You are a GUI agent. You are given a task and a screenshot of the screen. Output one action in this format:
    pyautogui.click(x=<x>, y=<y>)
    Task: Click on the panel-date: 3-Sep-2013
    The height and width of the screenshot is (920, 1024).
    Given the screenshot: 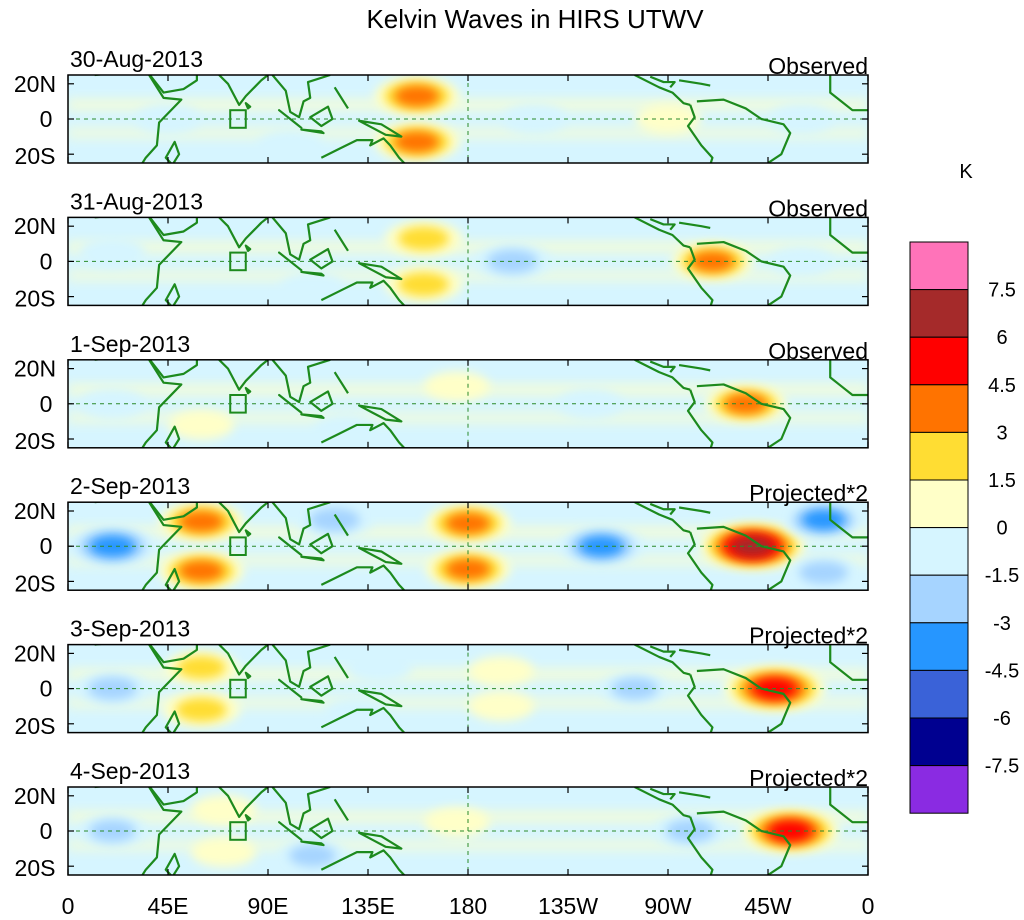 What is the action you would take?
    pyautogui.click(x=130, y=629)
    